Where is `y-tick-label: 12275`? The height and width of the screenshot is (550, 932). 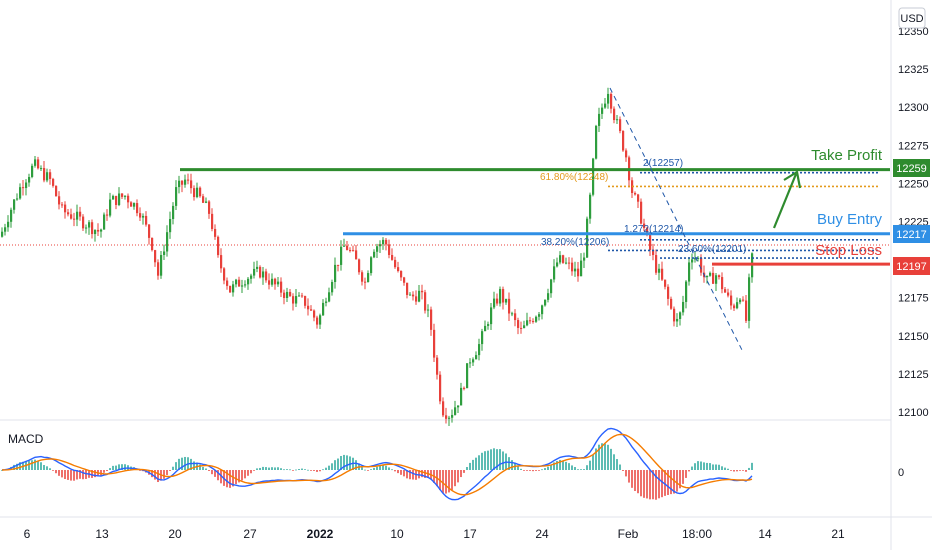
y-tick-label: 12275 is located at coordinates (913, 146).